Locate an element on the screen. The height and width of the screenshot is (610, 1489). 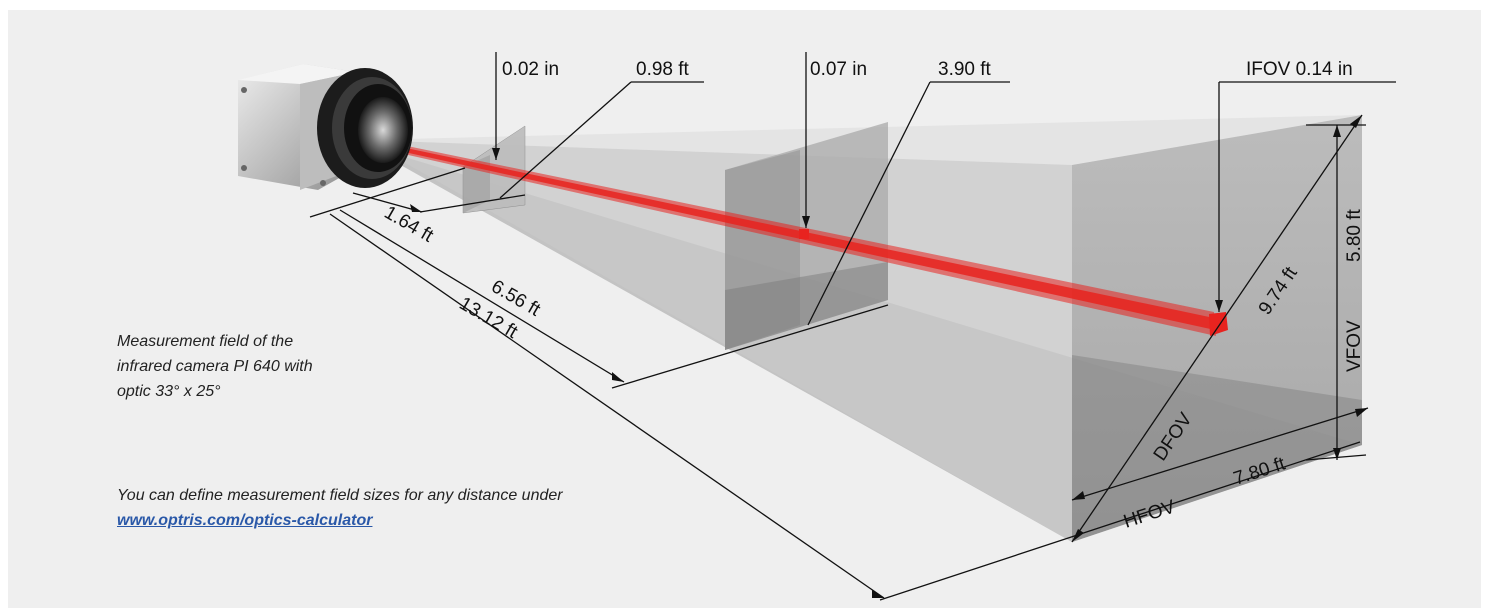
measurement-field-mid is located at coordinates (806, 236).